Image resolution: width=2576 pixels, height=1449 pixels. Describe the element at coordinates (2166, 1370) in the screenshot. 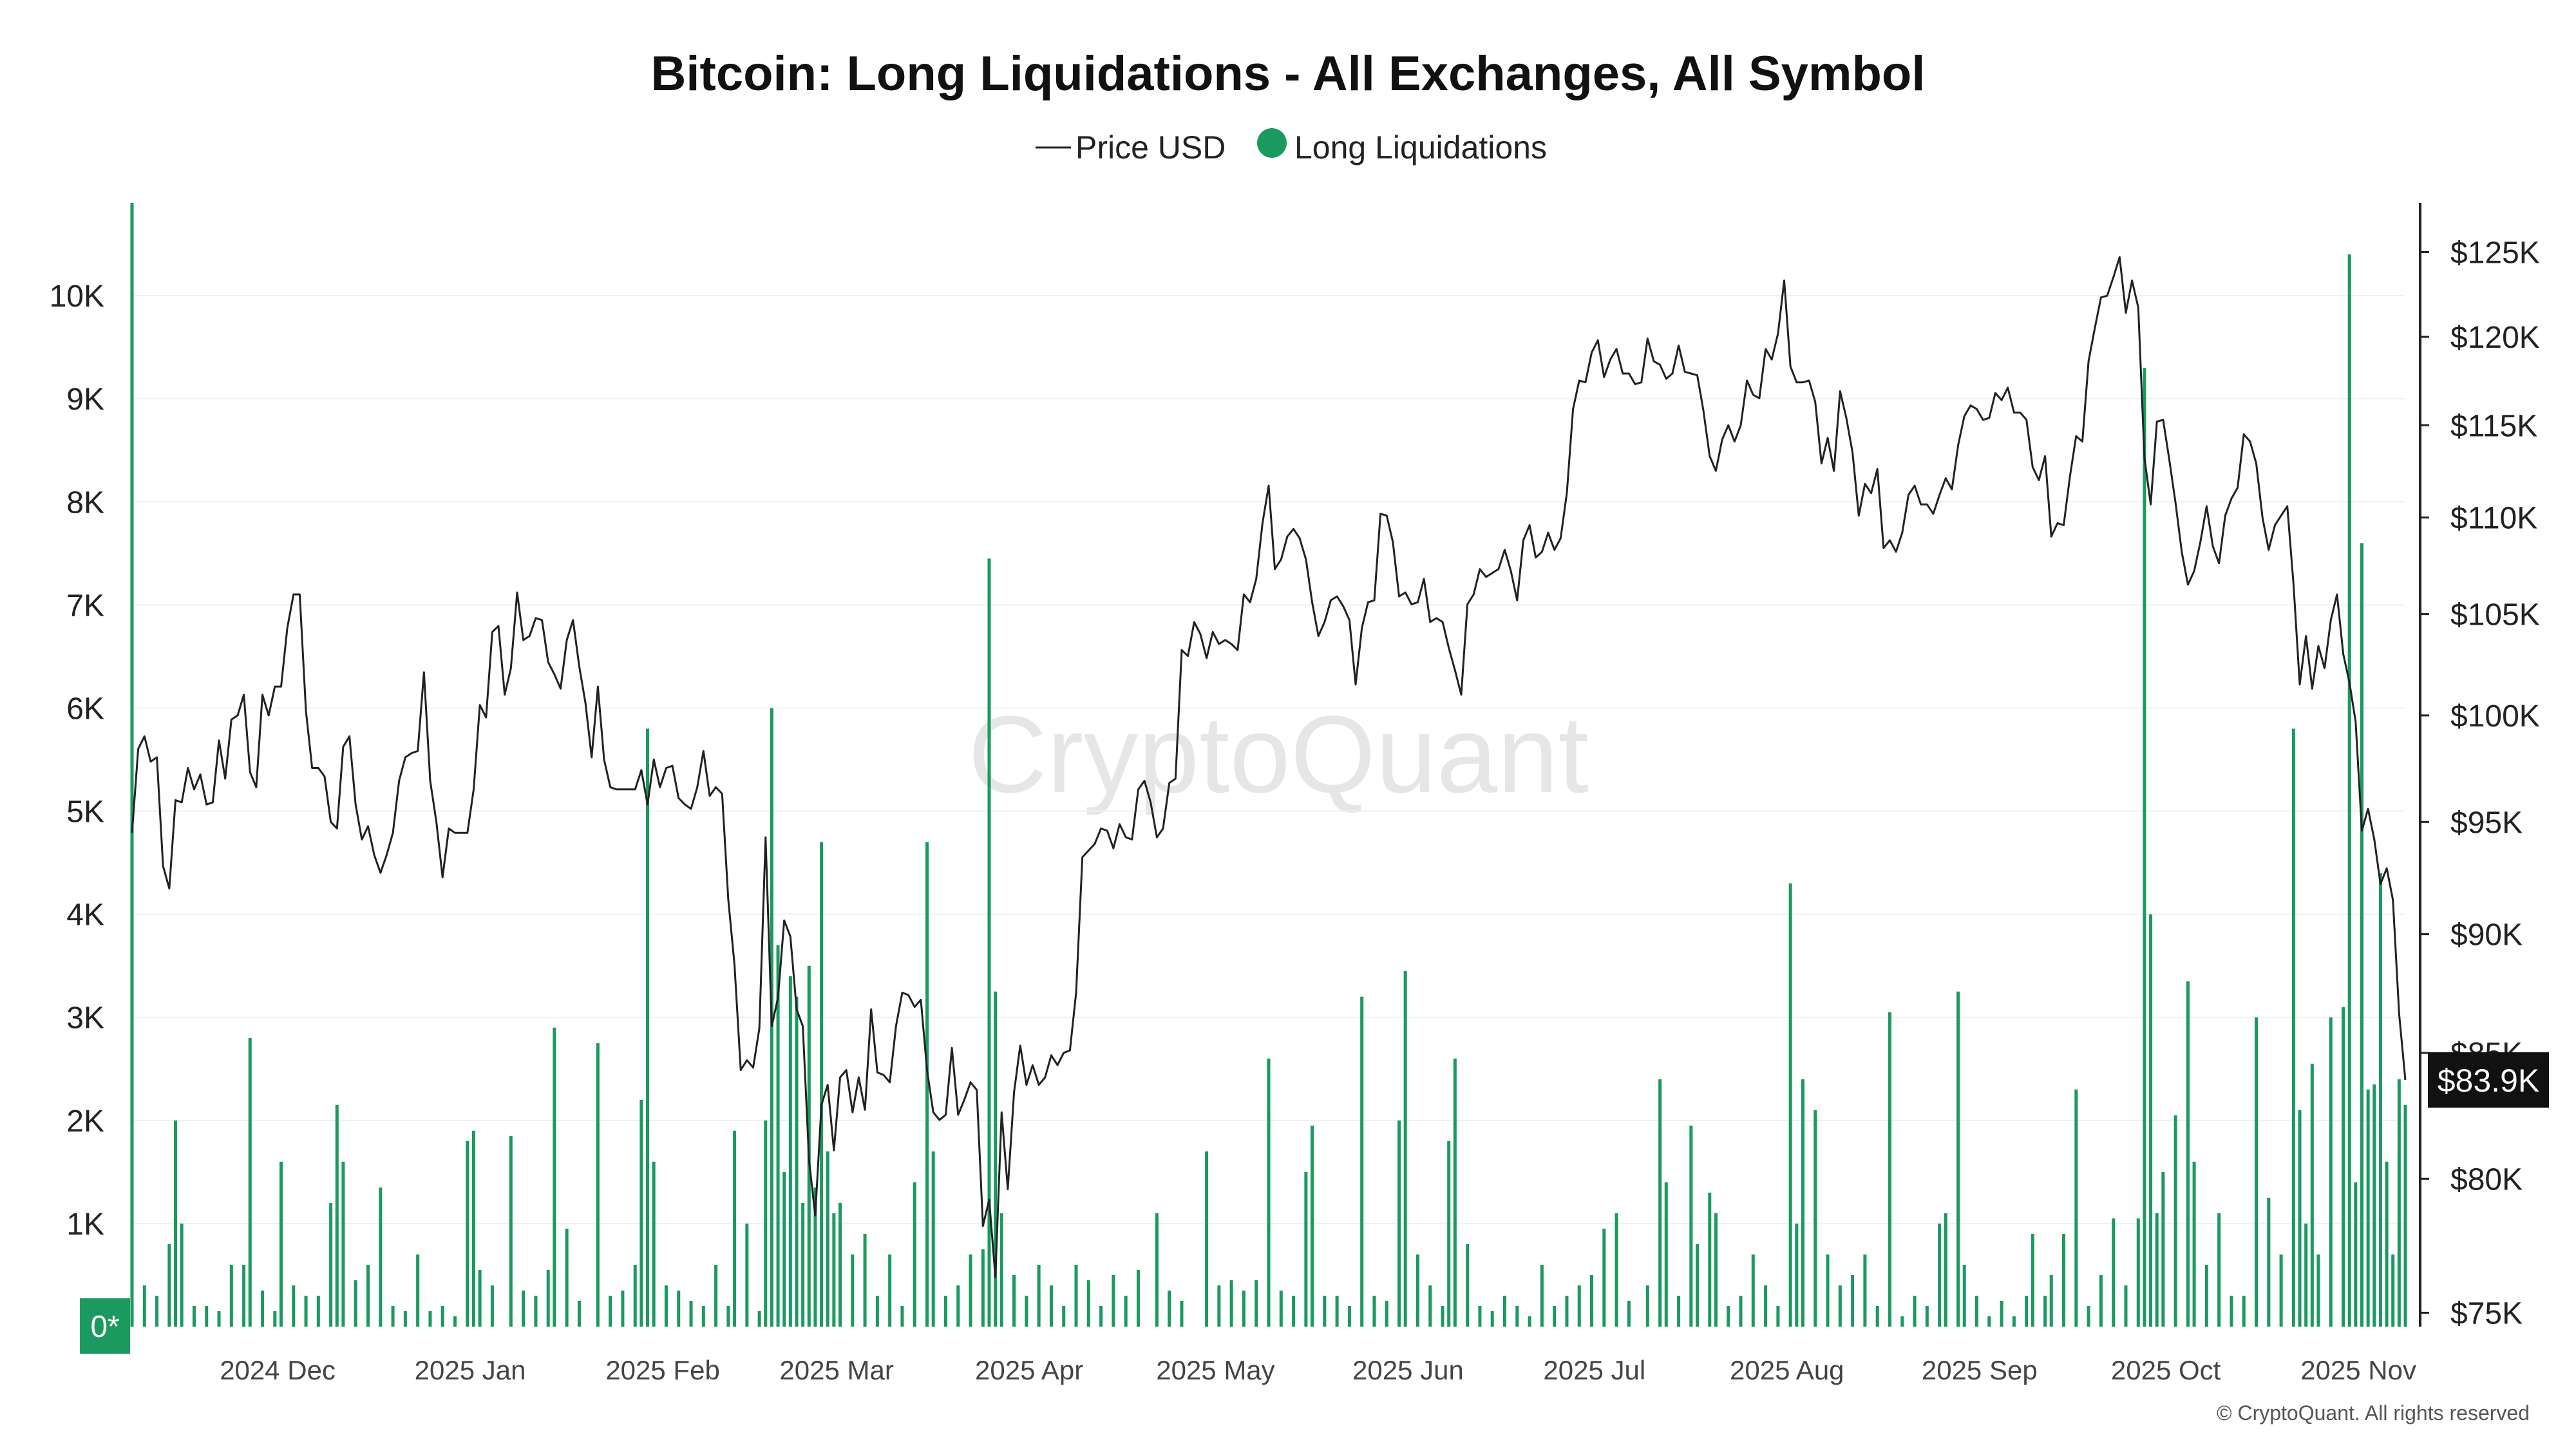

I see `x-tick-label: 2025 Oct` at that location.